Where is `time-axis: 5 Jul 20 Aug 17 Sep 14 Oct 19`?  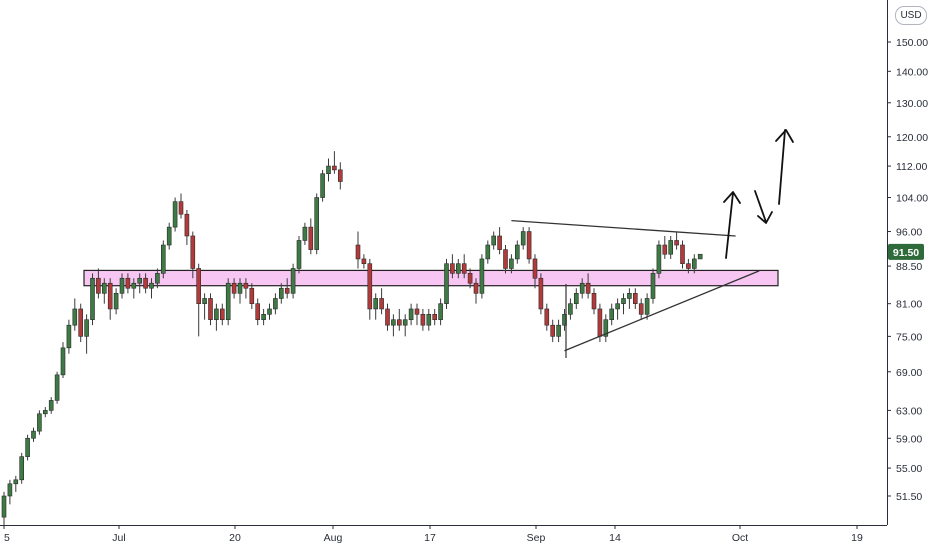
time-axis: 5 Jul 20 Aug 17 Sep 14 Oct 19 is located at coordinates (443, 534).